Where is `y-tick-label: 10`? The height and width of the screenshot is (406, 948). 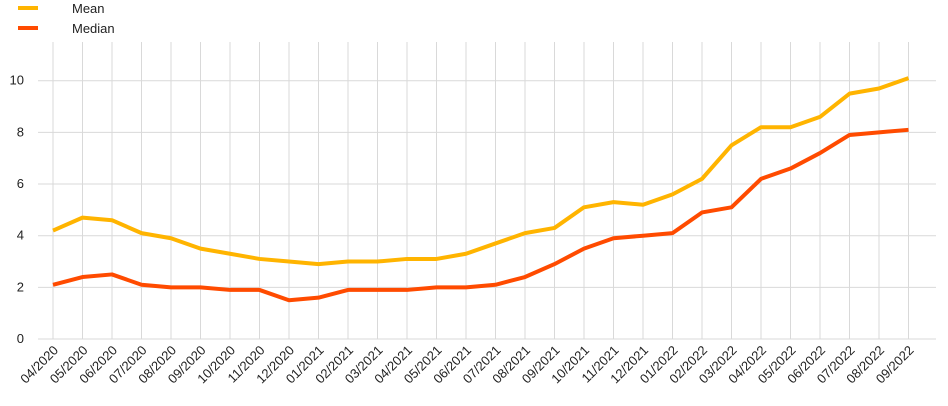 y-tick-label: 10 is located at coordinates (17, 80).